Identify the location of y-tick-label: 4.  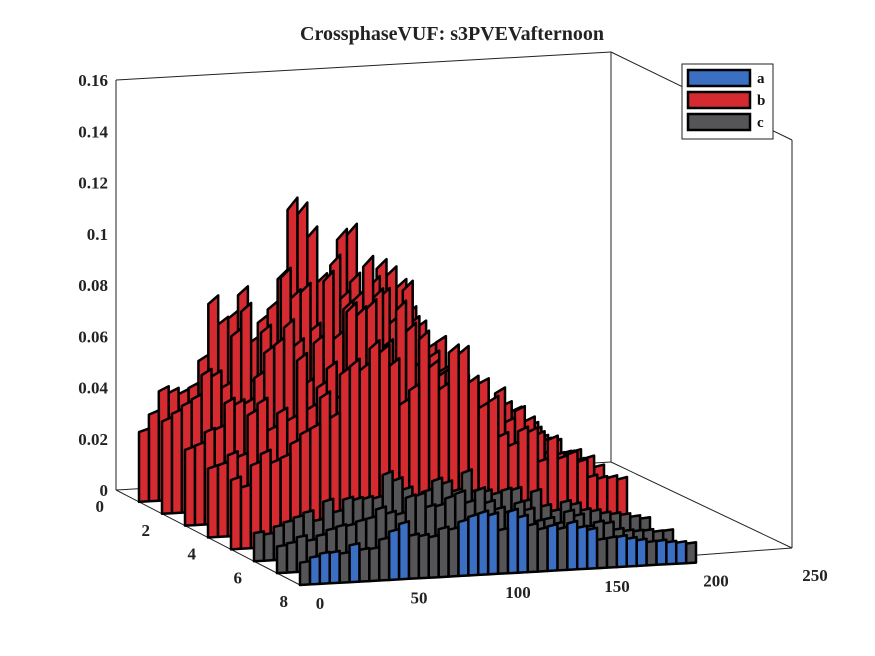
(192, 554).